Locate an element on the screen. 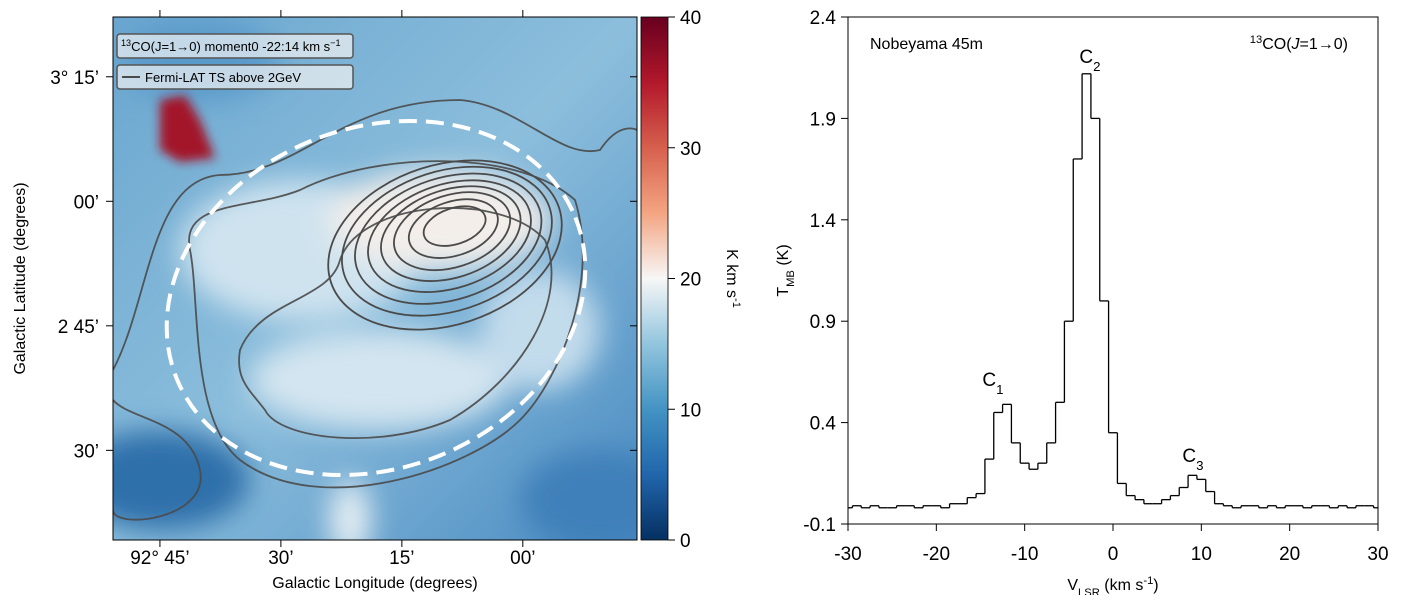 The image size is (1407, 600). y-tick-label: 1.9 is located at coordinates (823, 119).